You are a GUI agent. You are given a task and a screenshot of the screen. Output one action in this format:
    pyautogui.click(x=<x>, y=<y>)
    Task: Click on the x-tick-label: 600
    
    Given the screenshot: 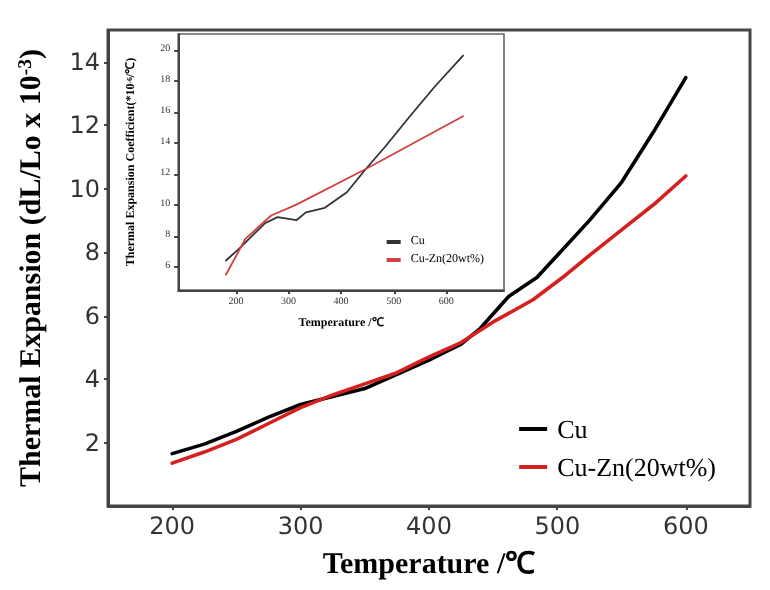 What is the action you would take?
    pyautogui.click(x=685, y=526)
    